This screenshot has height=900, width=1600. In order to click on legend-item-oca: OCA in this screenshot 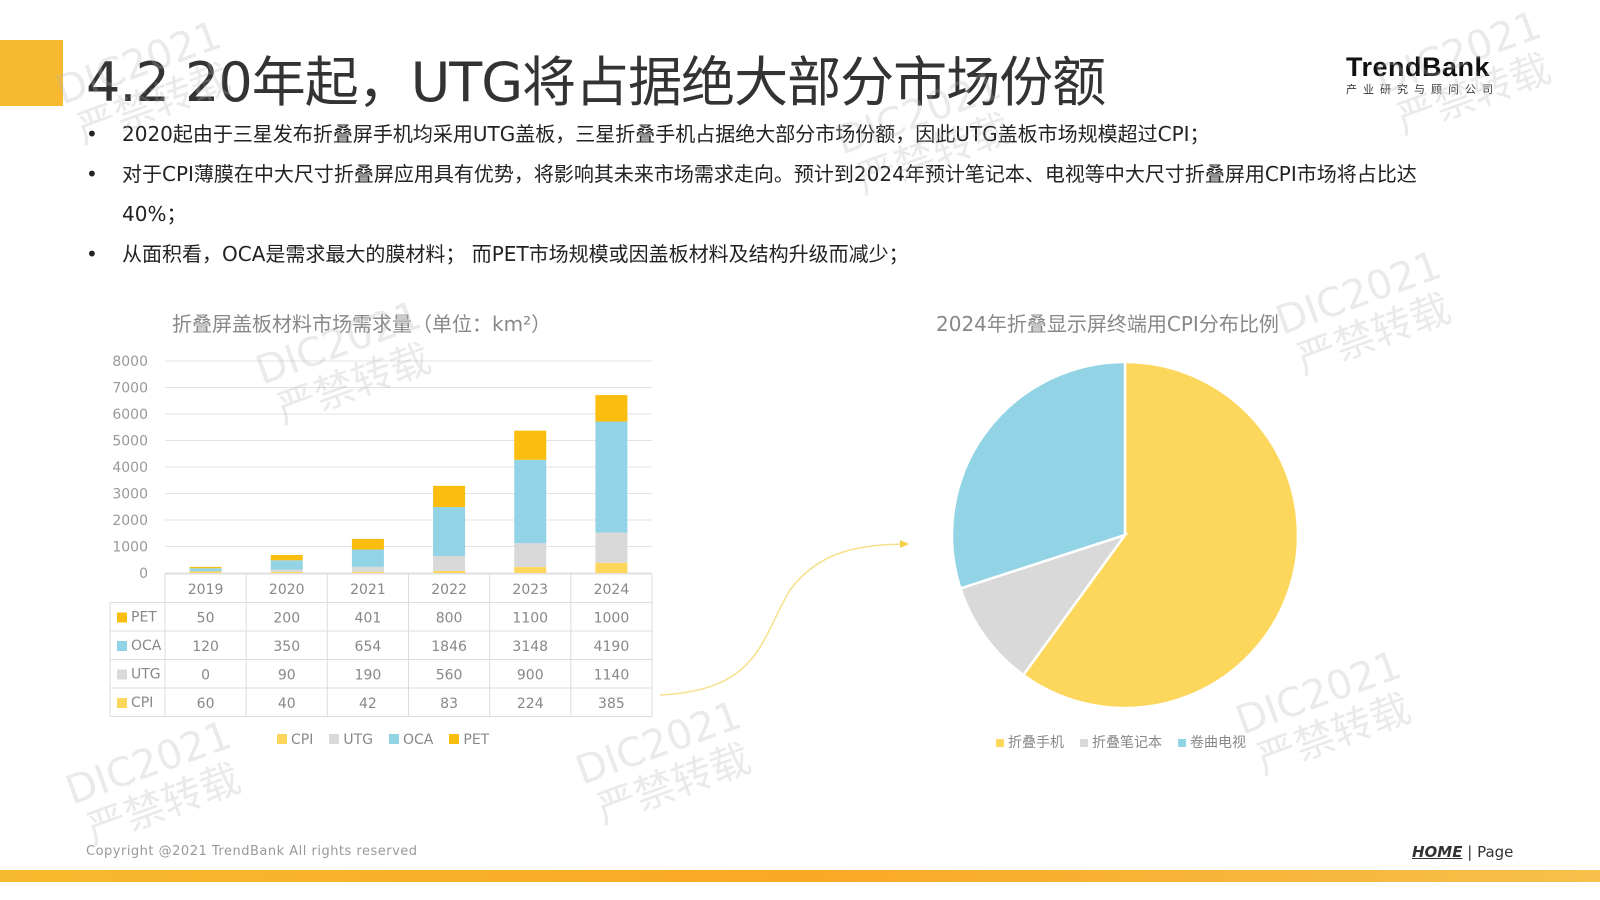, I will do `click(411, 740)`.